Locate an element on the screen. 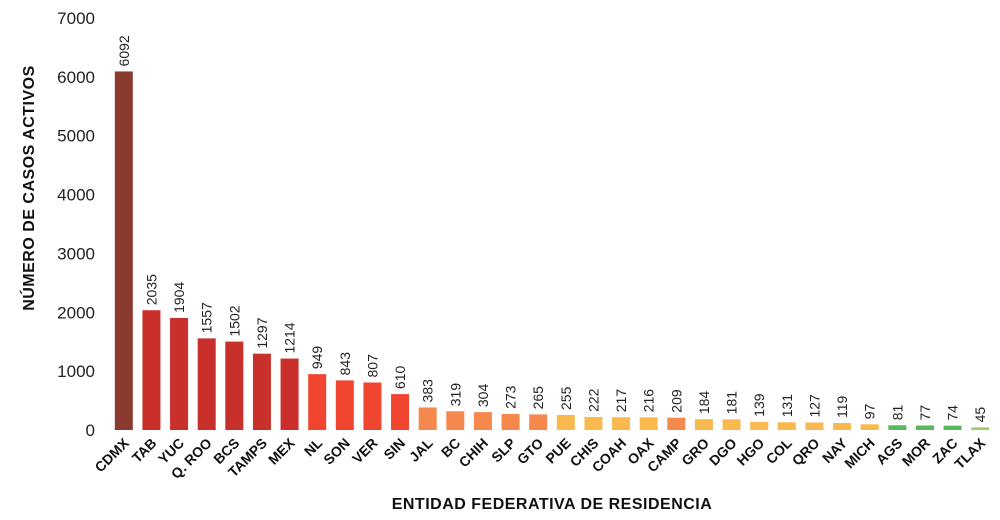 The width and height of the screenshot is (1000, 520). data-label: 1502 is located at coordinates (234, 320).